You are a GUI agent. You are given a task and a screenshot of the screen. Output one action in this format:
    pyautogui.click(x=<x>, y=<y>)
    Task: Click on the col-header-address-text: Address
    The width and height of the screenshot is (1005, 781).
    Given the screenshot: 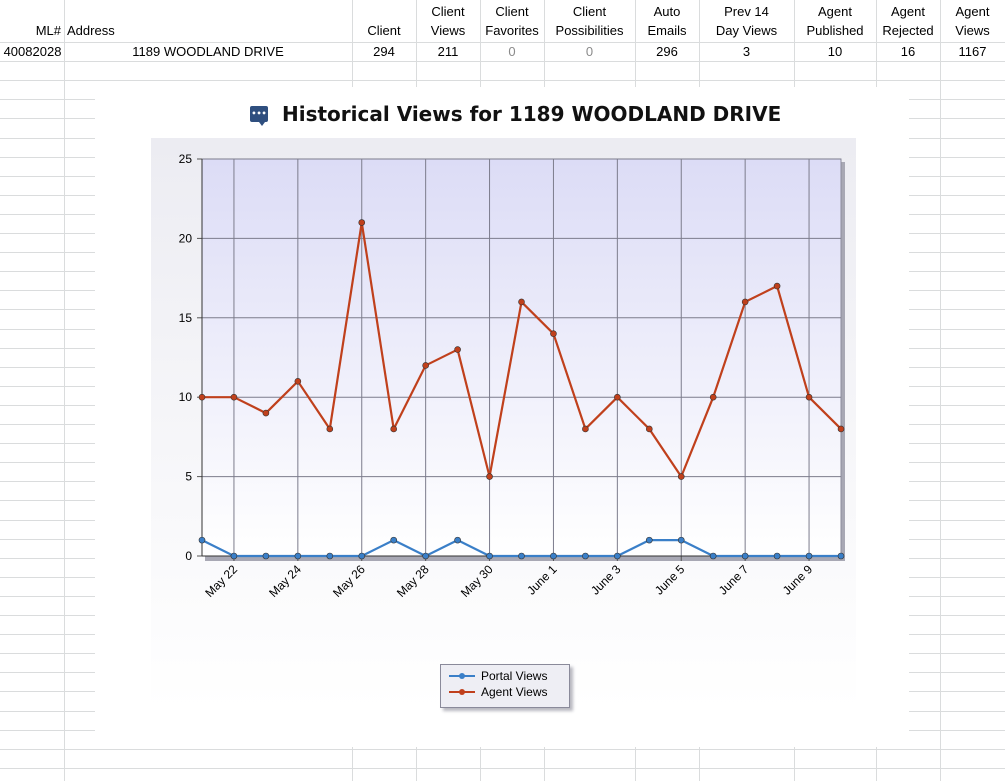 What is the action you would take?
    pyautogui.click(x=91, y=30)
    